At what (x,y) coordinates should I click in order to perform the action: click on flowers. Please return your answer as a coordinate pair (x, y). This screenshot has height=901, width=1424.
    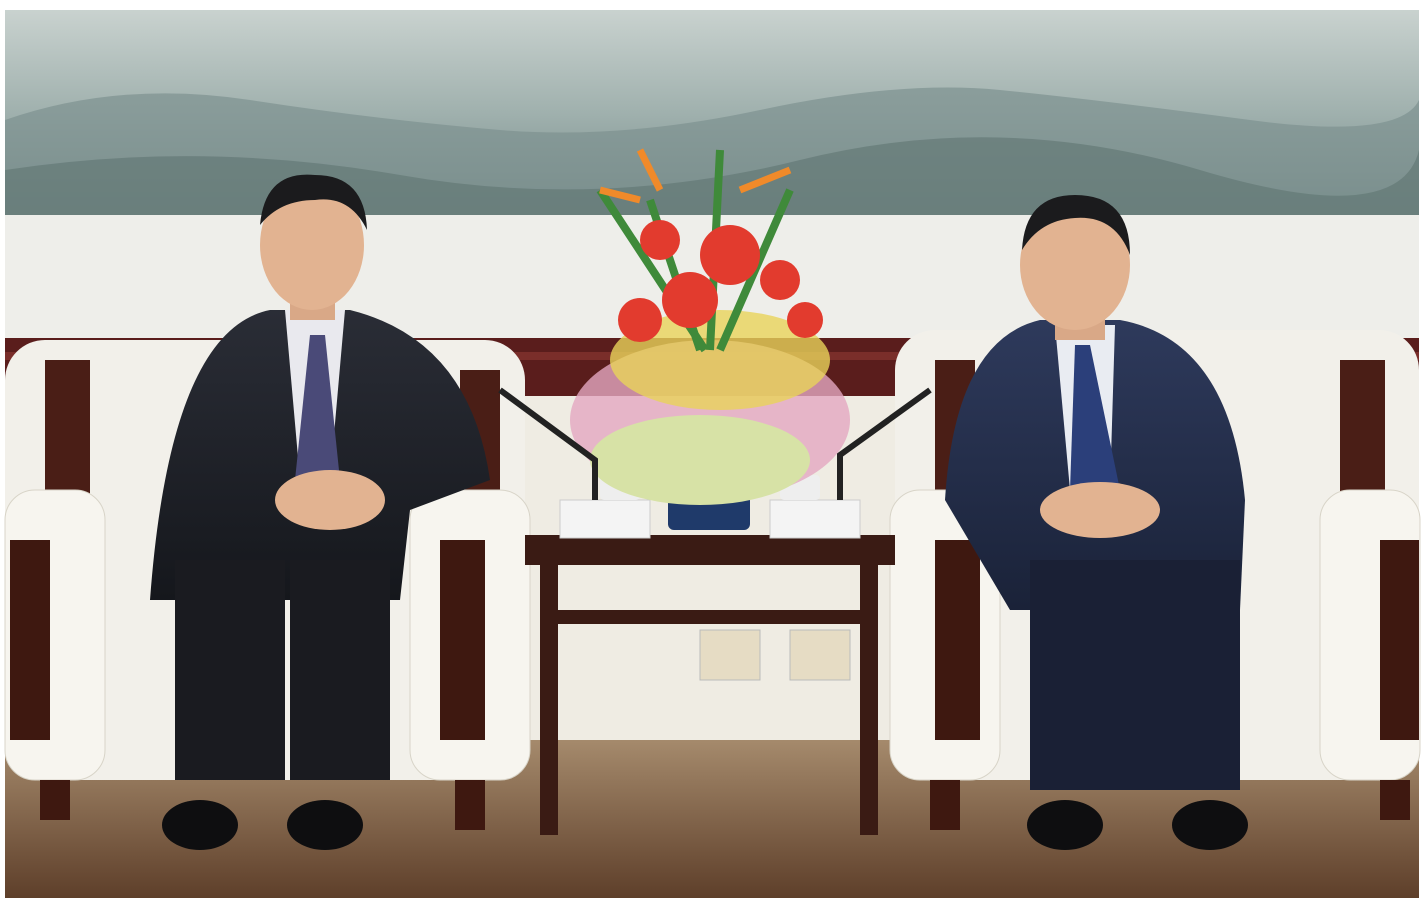
    Looking at the image, I should click on (710, 326).